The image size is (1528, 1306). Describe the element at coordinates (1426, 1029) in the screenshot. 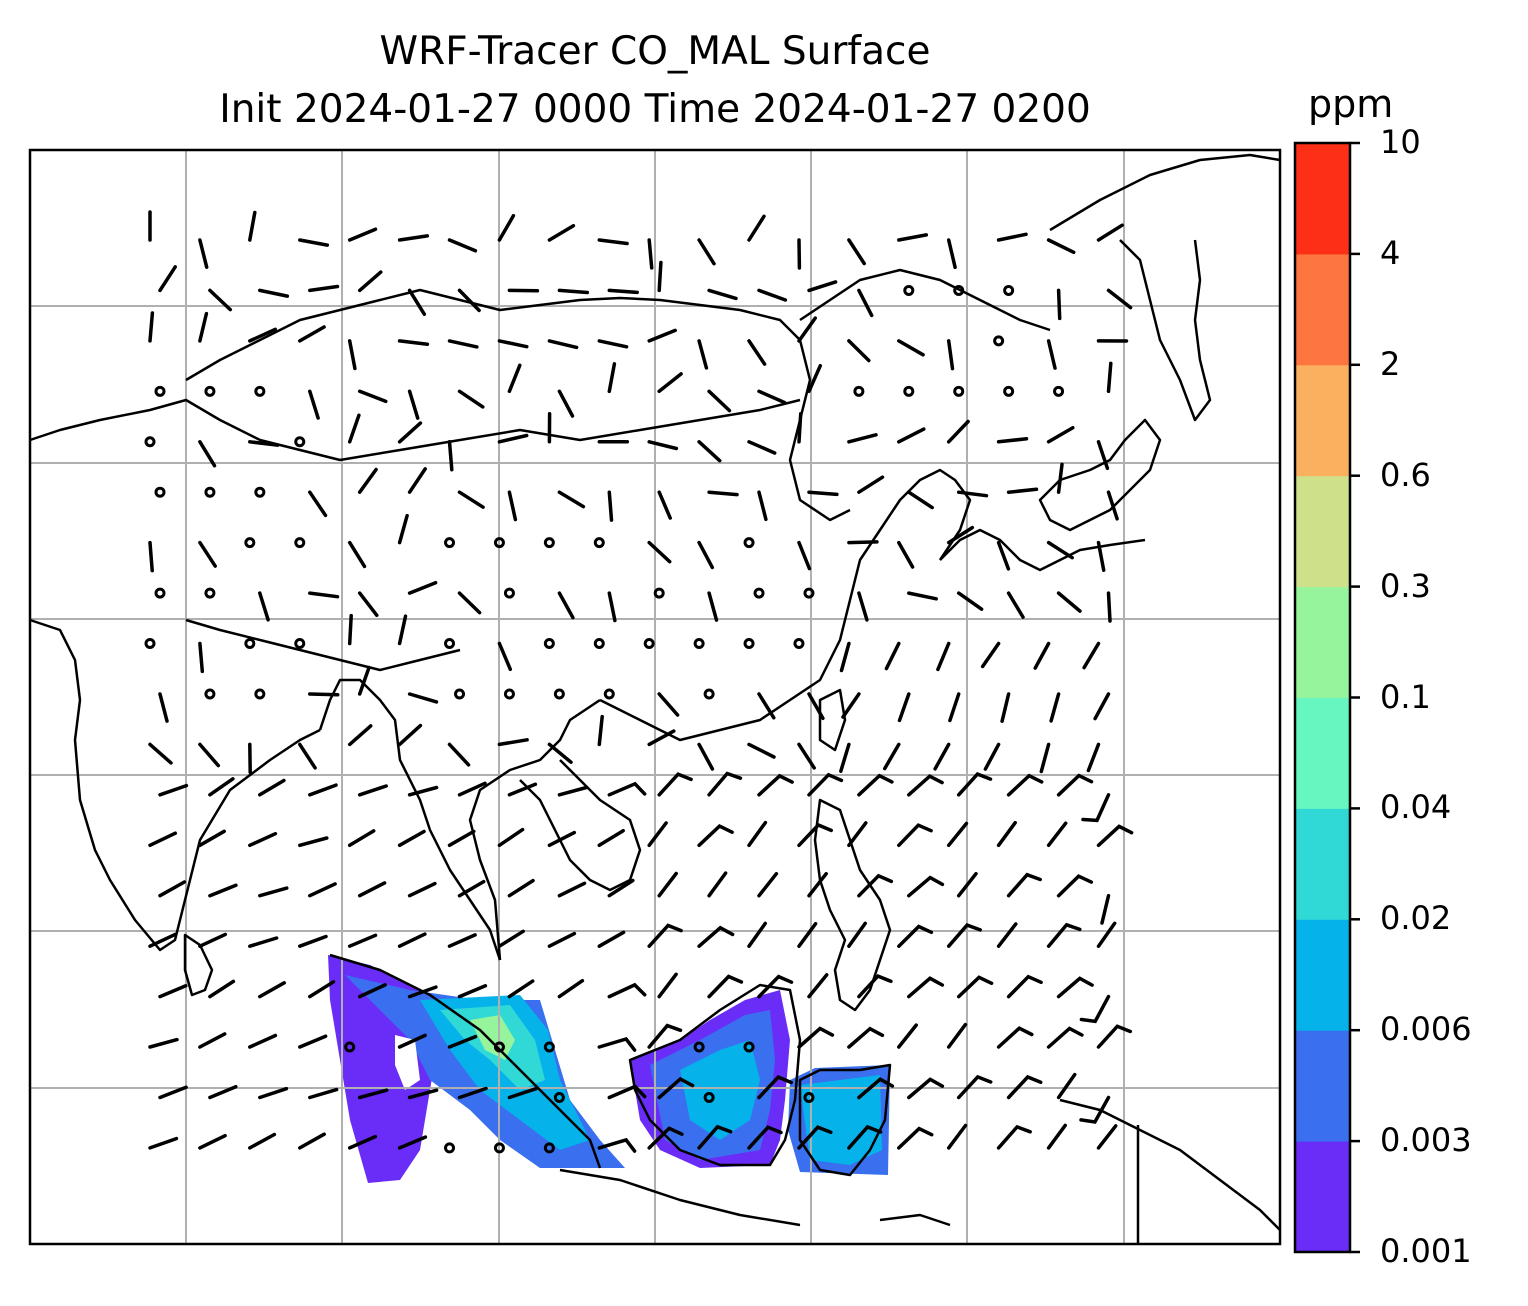

I see `colorbar-tick-label: 0.006` at that location.